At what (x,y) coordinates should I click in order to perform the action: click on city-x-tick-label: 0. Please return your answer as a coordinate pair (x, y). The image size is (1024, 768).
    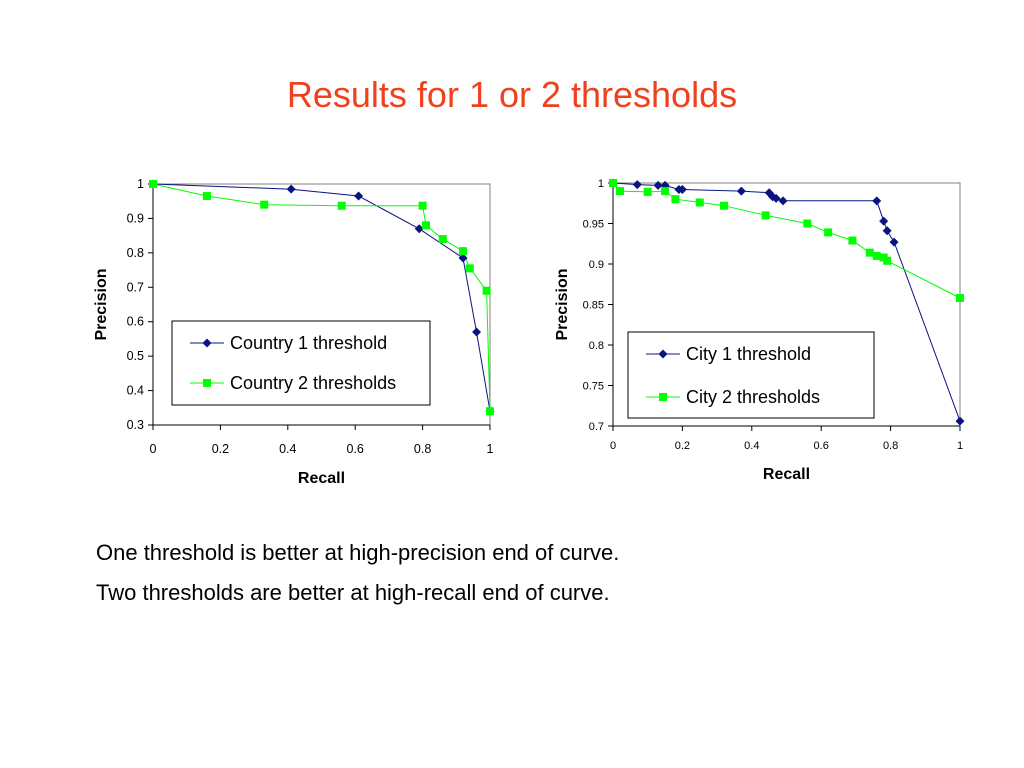
    Looking at the image, I should click on (613, 446).